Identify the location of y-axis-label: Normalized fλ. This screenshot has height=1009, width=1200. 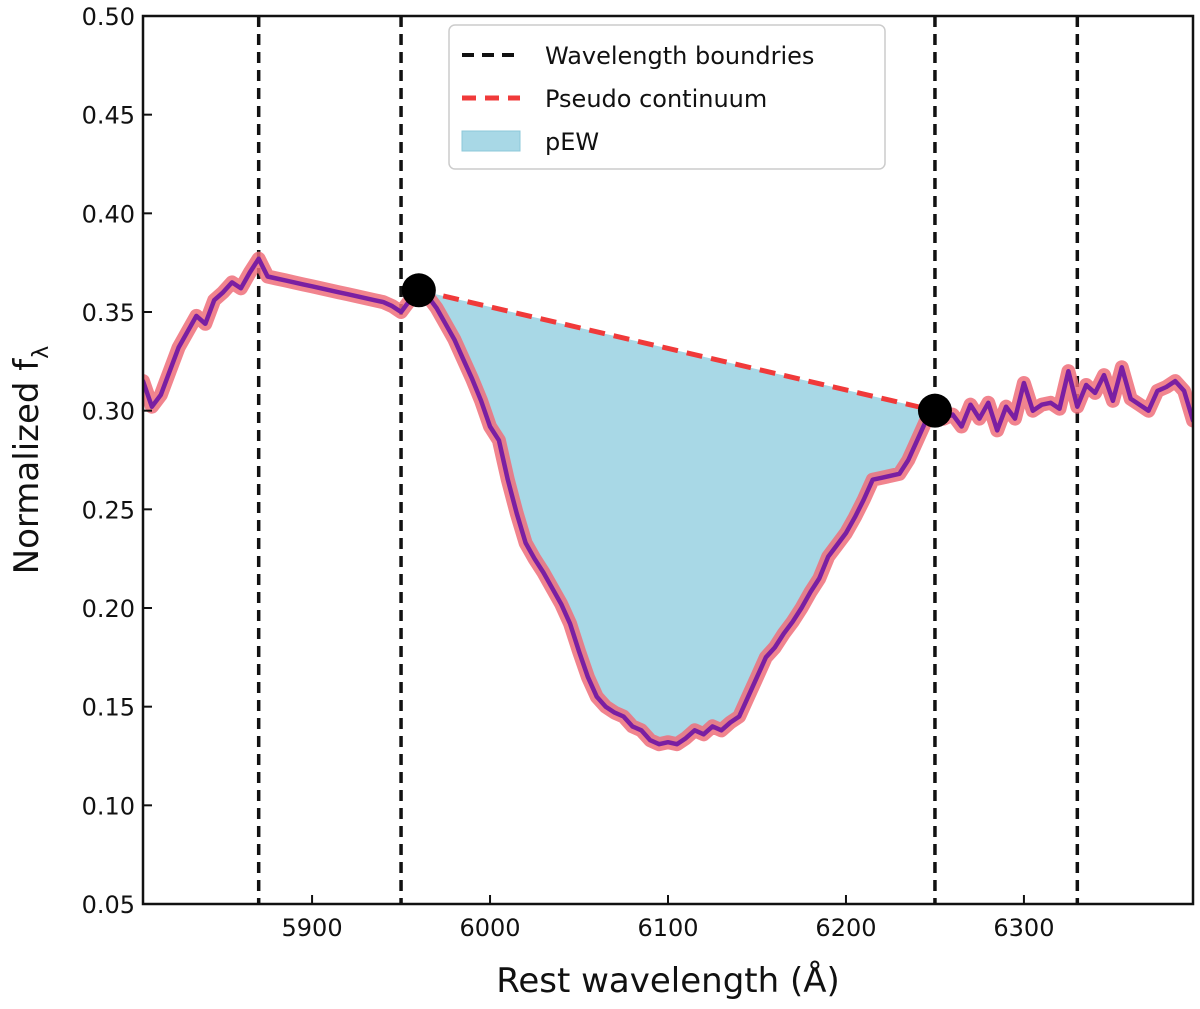
(30, 460).